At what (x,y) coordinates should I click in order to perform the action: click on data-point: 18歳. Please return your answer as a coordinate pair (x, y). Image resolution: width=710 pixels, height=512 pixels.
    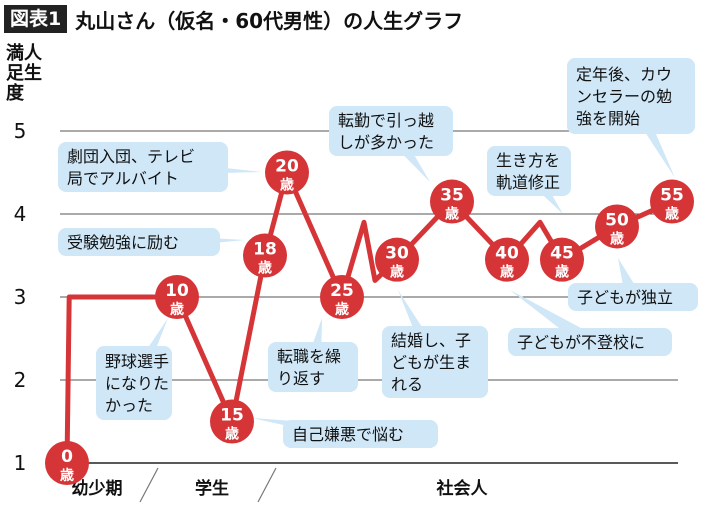
    Looking at the image, I should click on (265, 255).